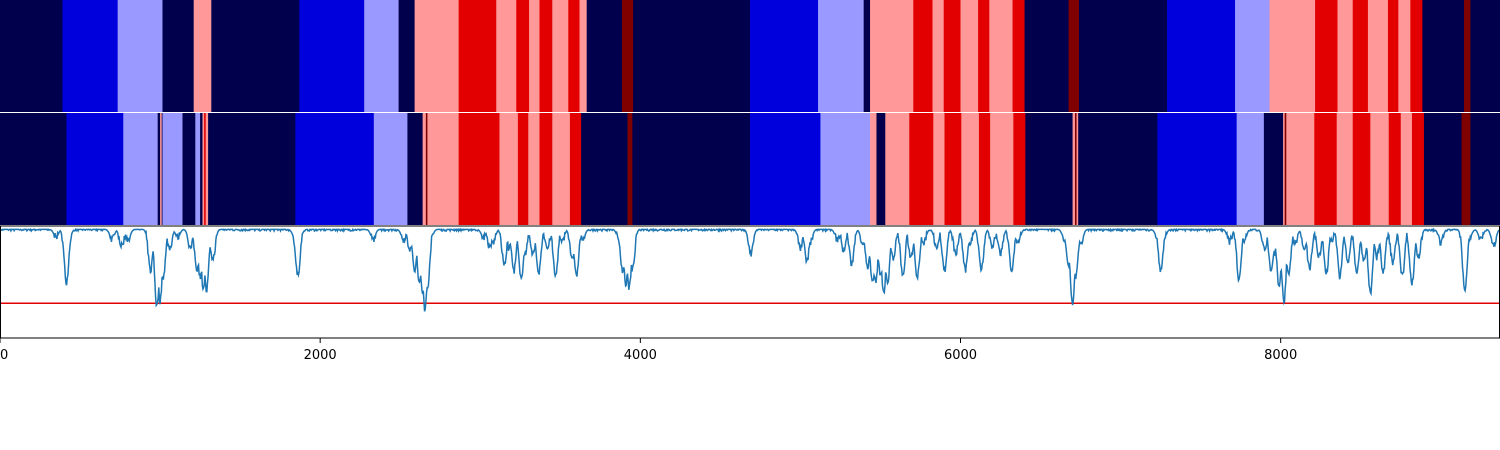 Image resolution: width=1500 pixels, height=450 pixels. I want to click on x-tick-label: 4000, so click(640, 355).